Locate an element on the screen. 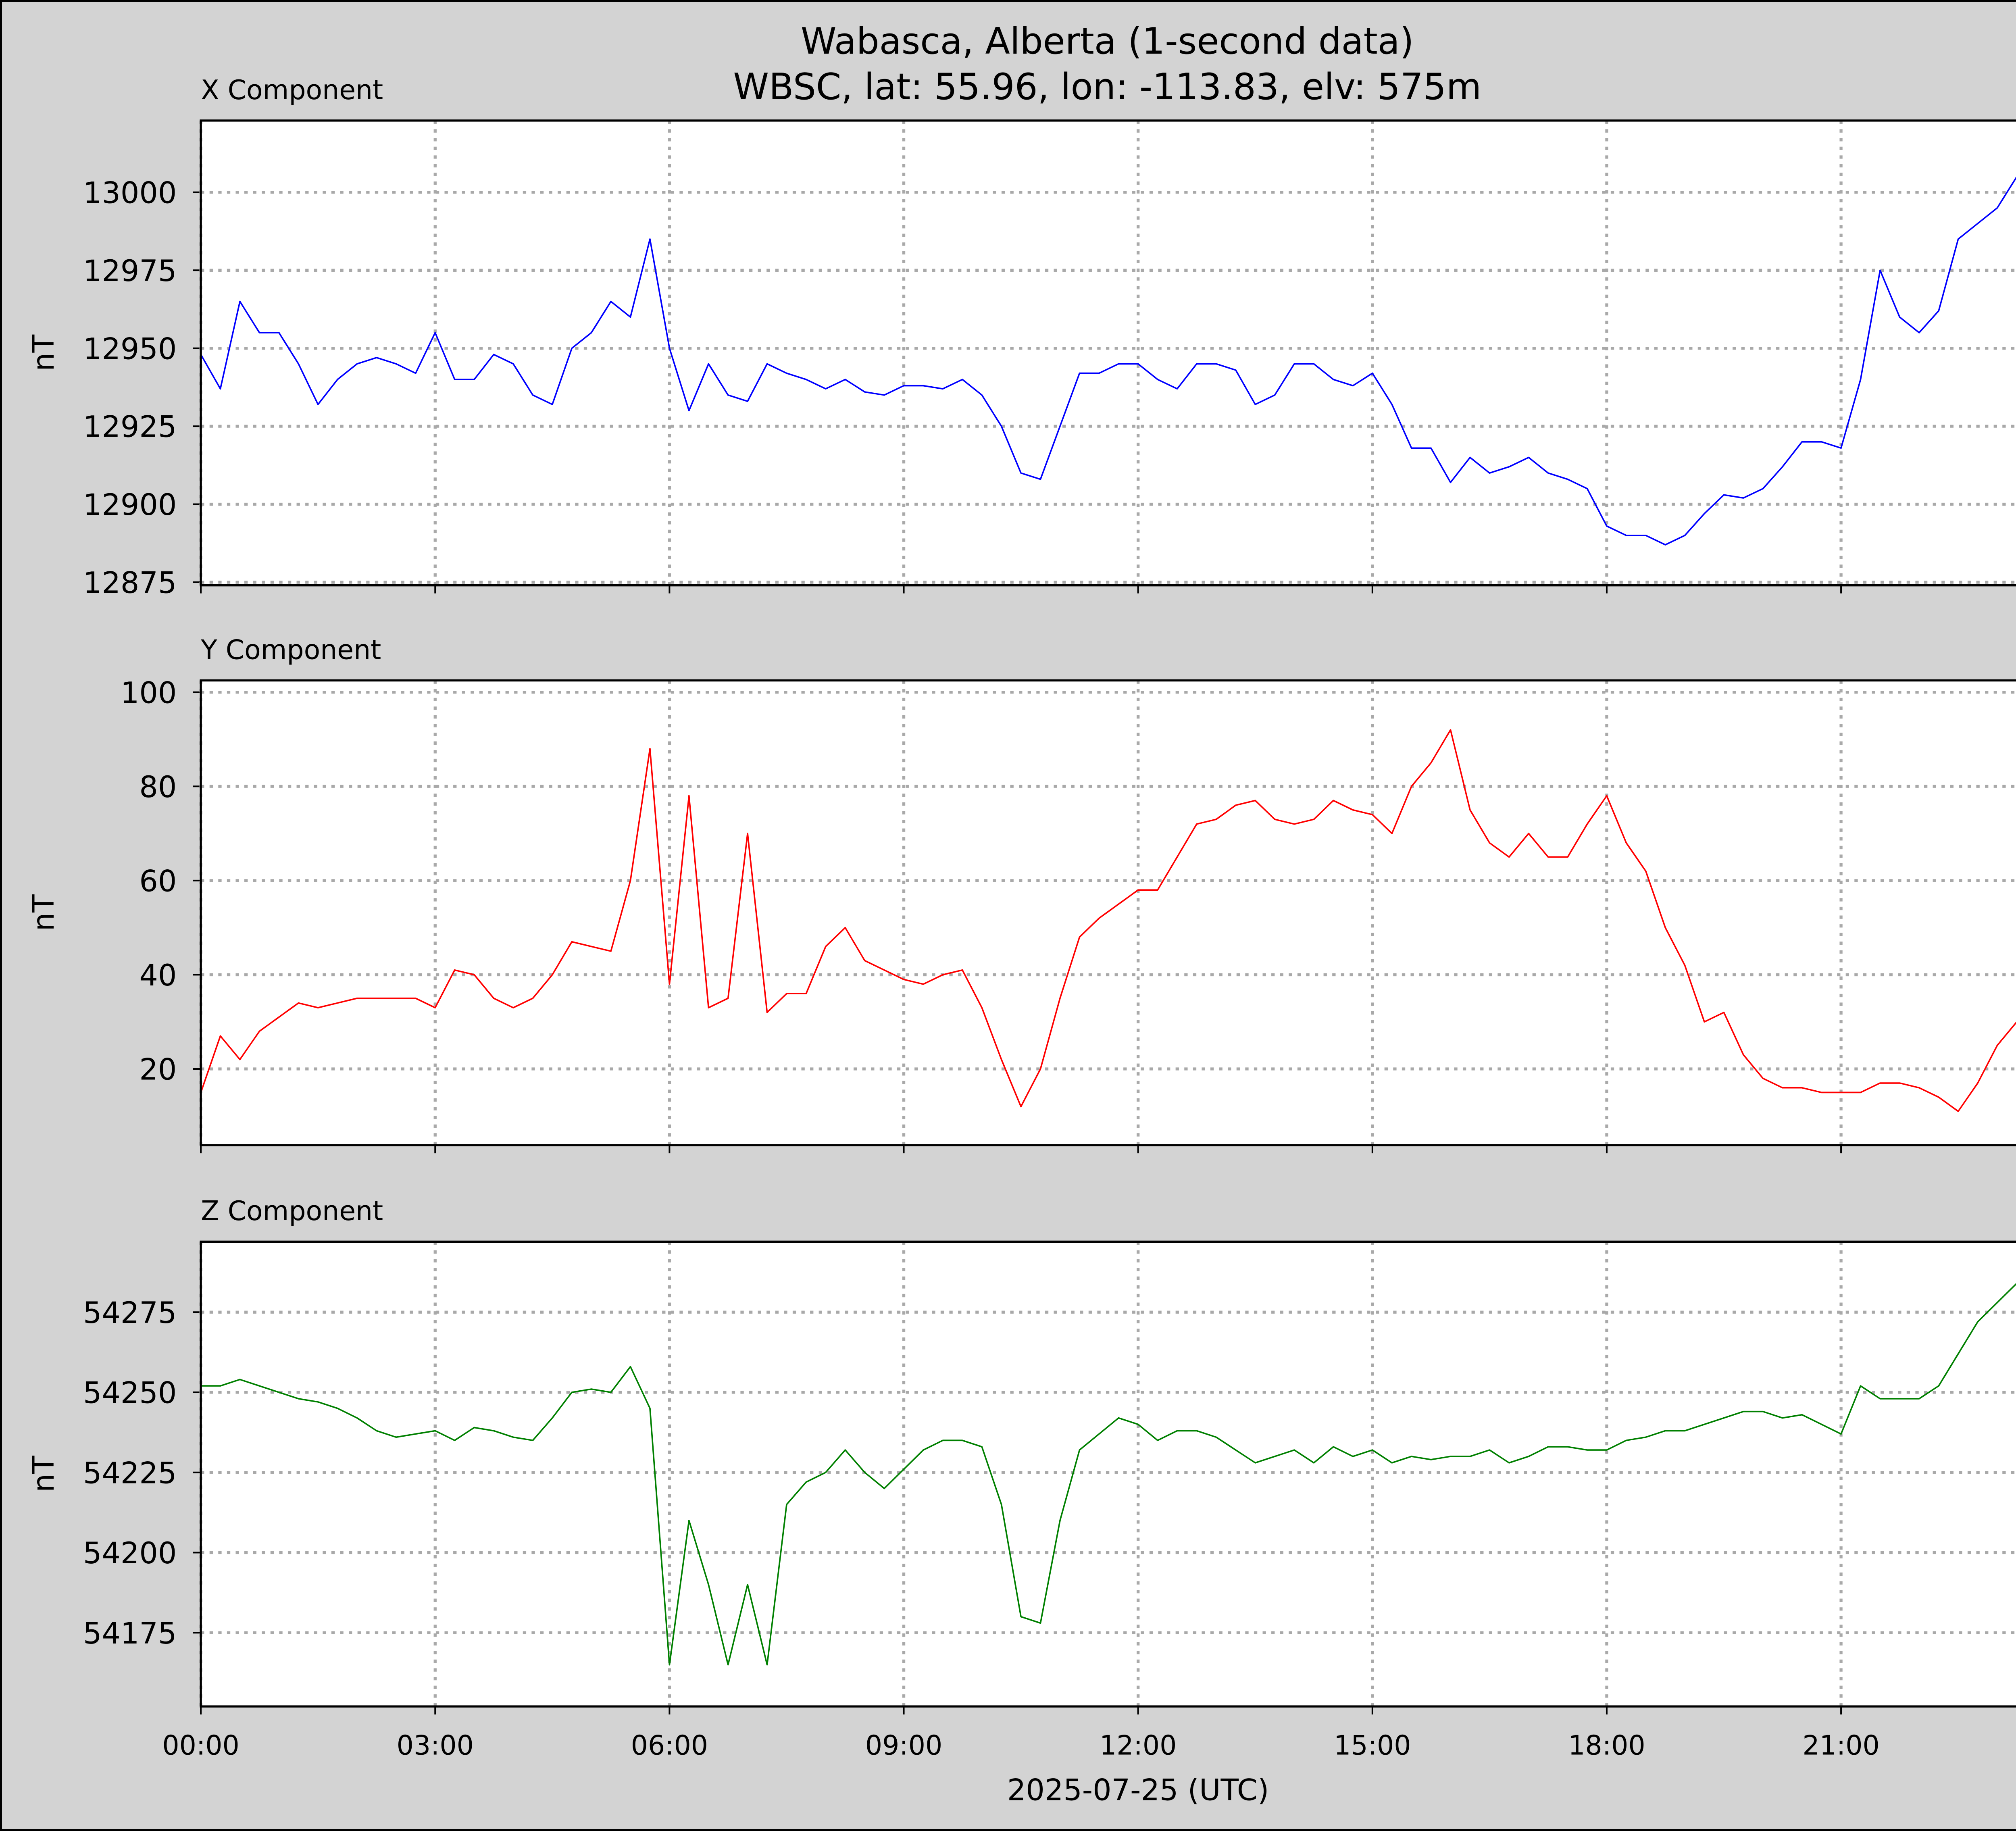 The width and height of the screenshot is (2016, 1831). y-tick-label: 12900 is located at coordinates (130, 505).